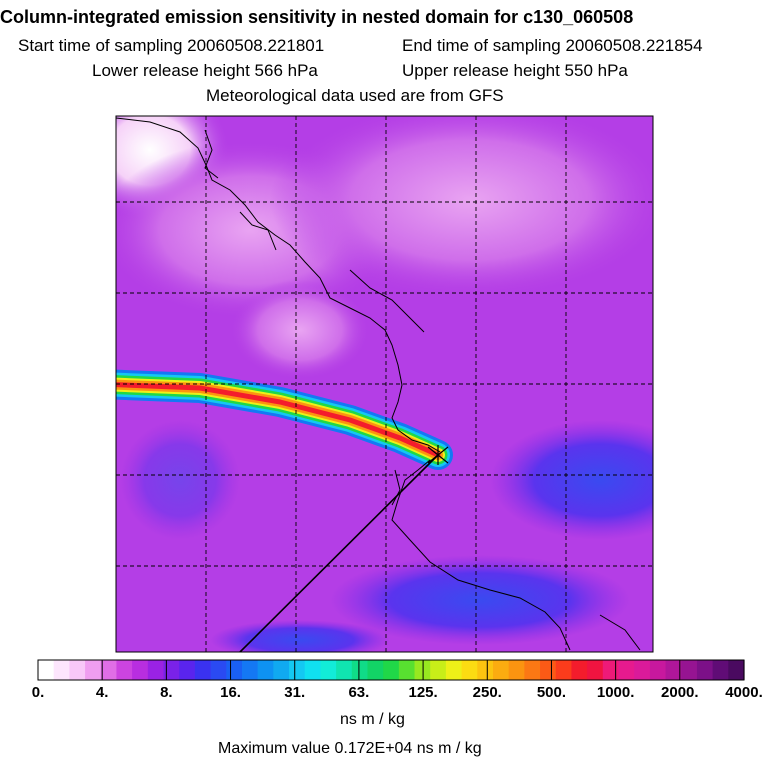 This screenshot has height=768, width=768. I want to click on release-point-marker, so click(438, 455).